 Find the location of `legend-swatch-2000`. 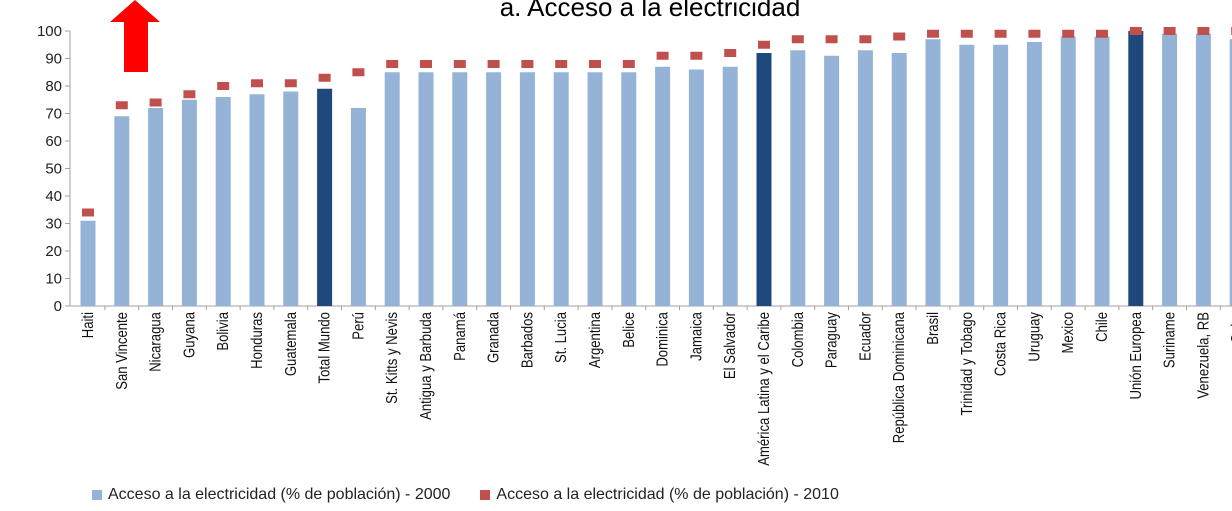

legend-swatch-2000 is located at coordinates (97, 495).